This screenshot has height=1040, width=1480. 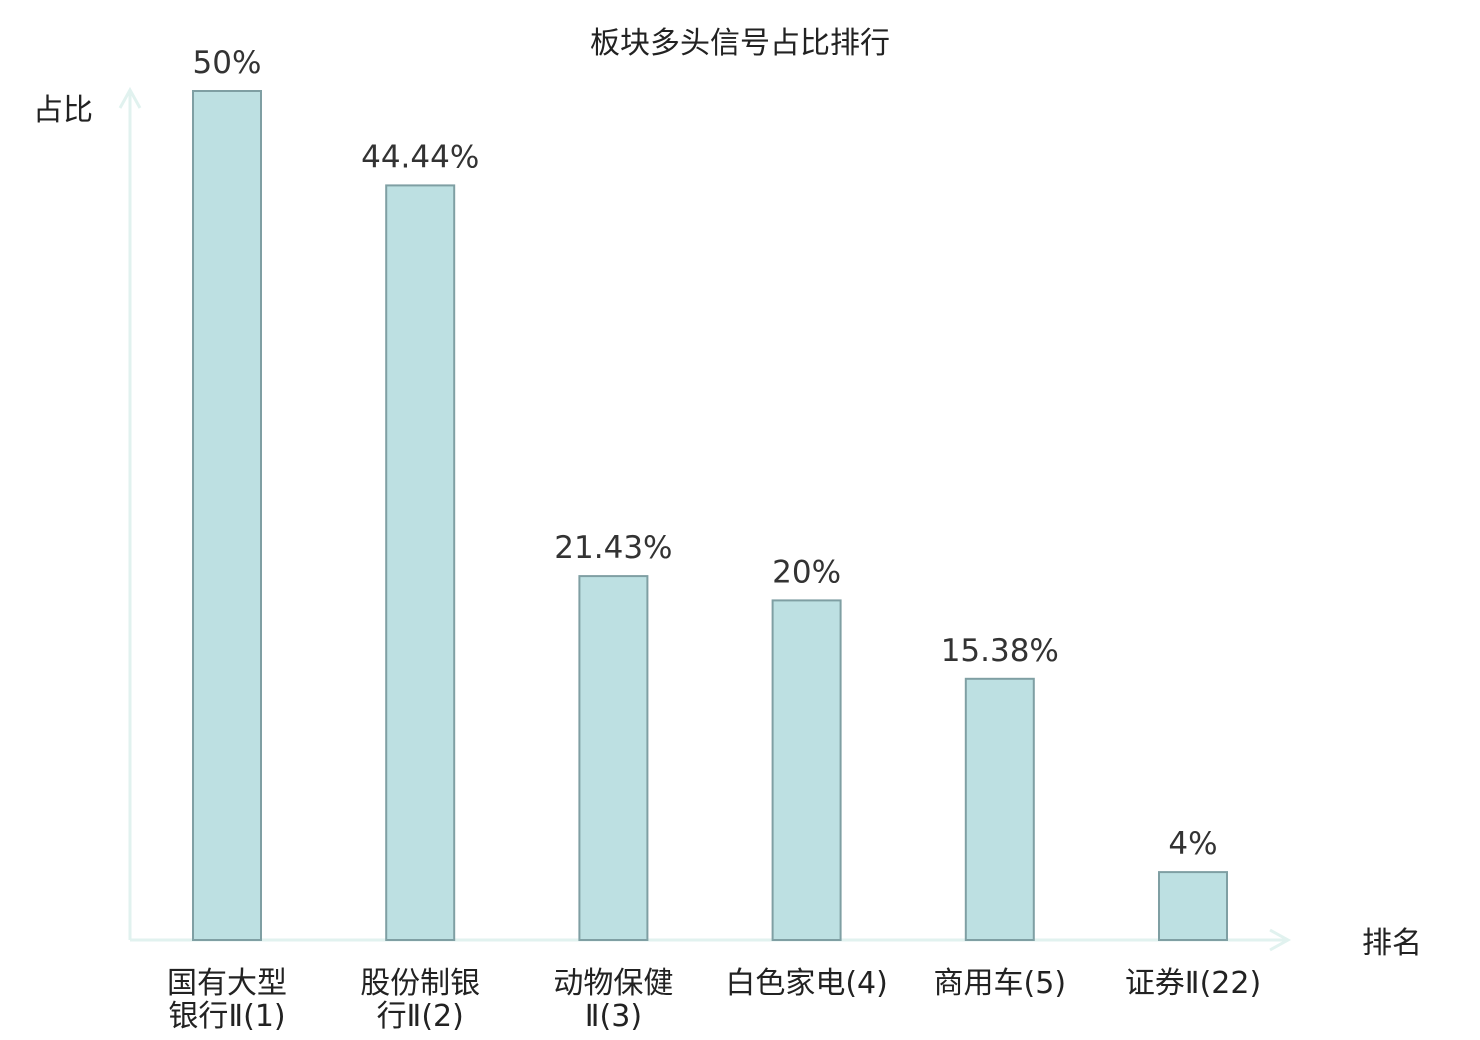 I want to click on bar-value-label: 21.43%, so click(x=613, y=548).